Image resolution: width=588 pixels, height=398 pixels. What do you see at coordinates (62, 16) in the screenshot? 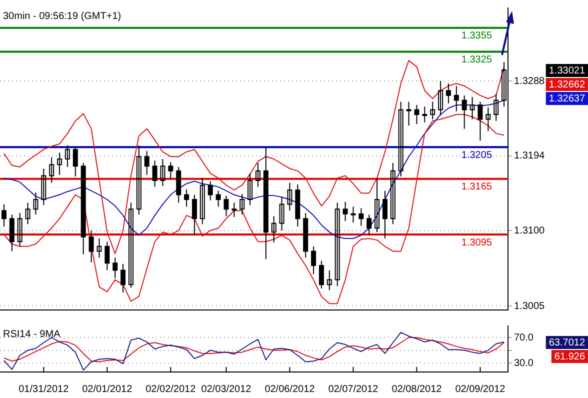
I see `chart-title: 30min - 09:56:19 (GMT+1)` at bounding box center [62, 16].